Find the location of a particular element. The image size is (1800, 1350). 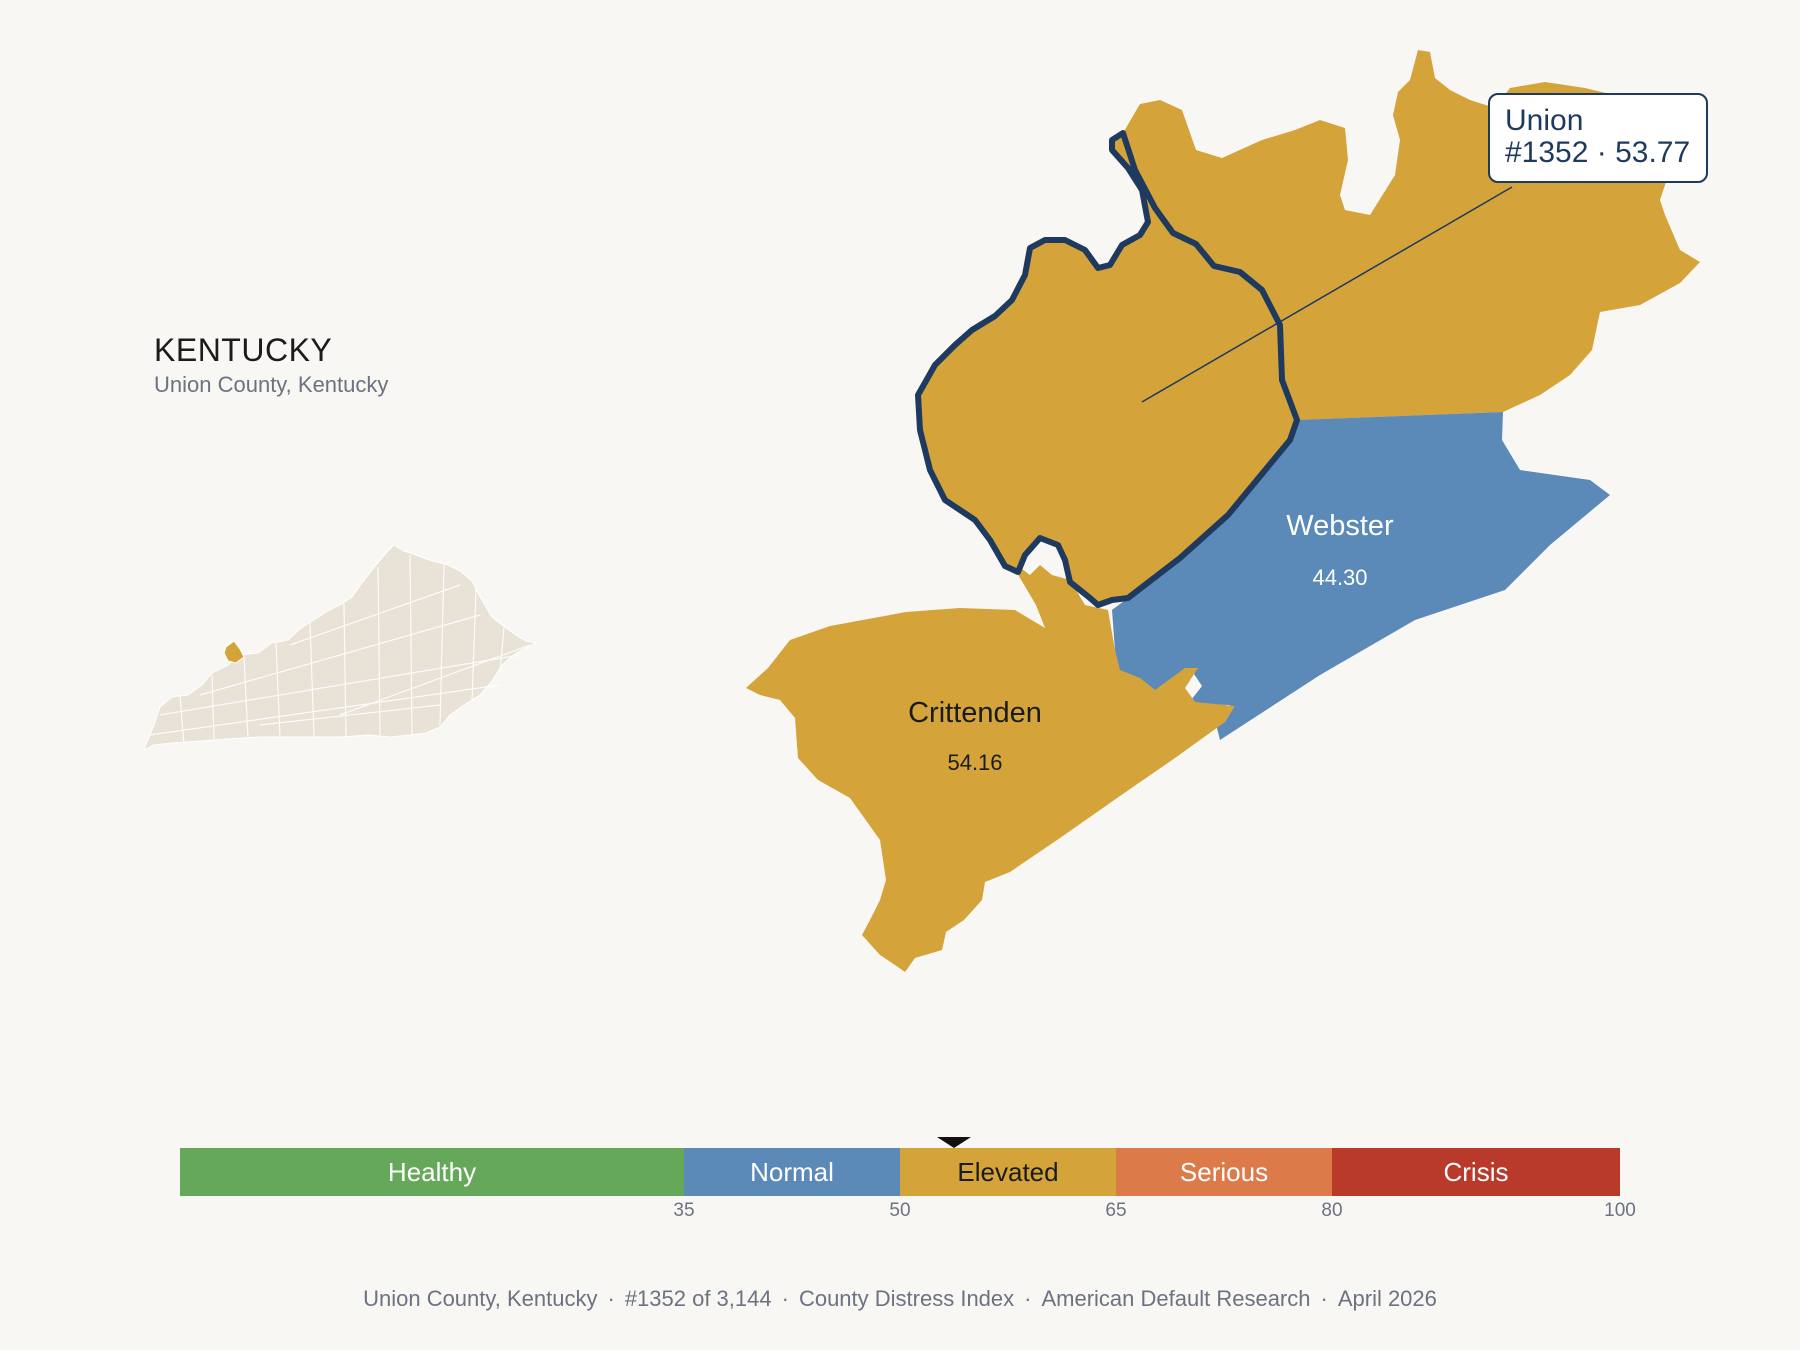

scale-pointer-marker is located at coordinates (954, 1142).